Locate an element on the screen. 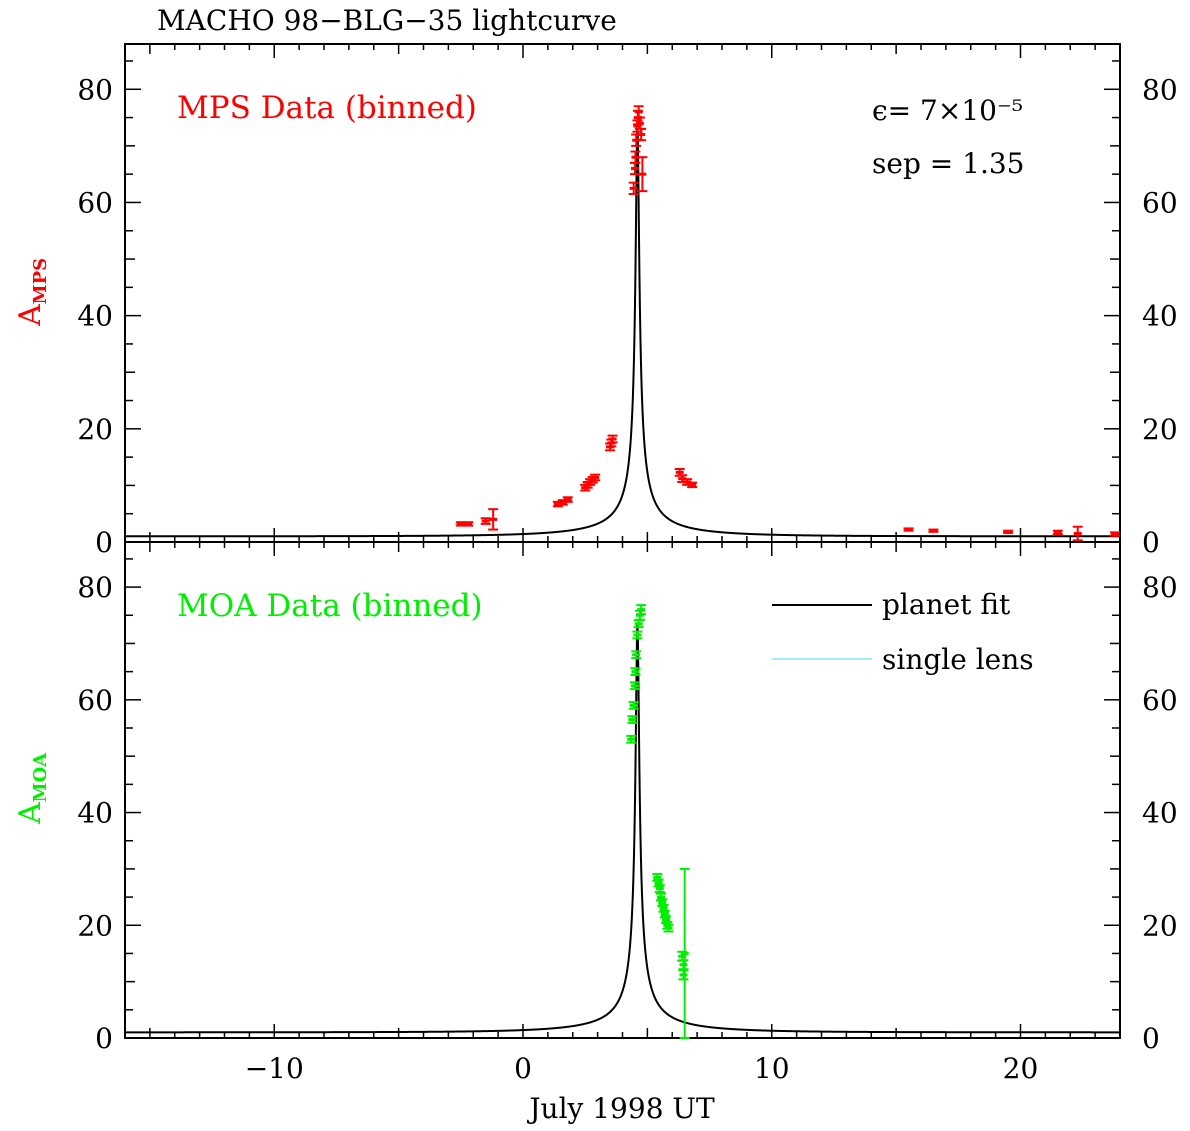 This screenshot has width=1190, height=1131. mps-y-tick-labels-left: 0 20 40 60 80 is located at coordinates (95, 316).